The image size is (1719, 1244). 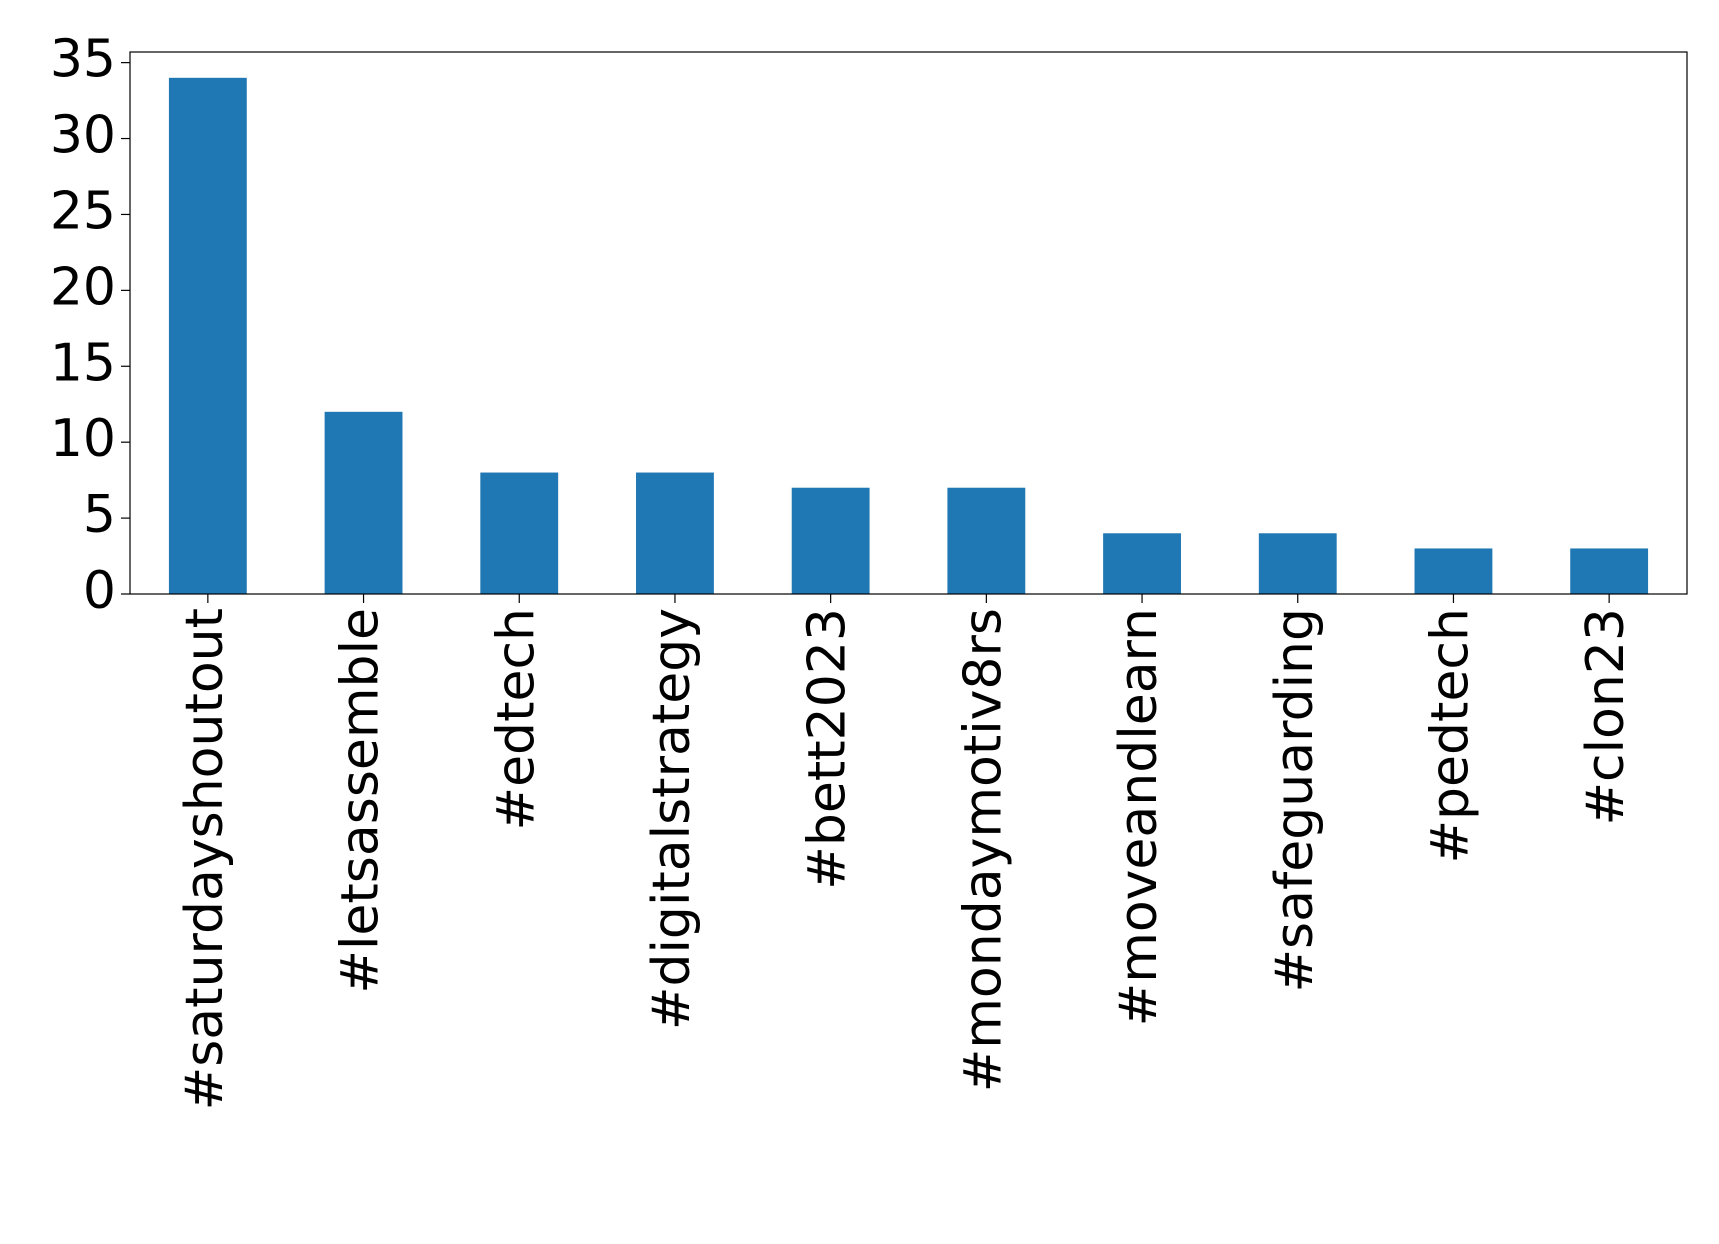 I want to click on y-tick-label: 20, so click(x=83, y=287).